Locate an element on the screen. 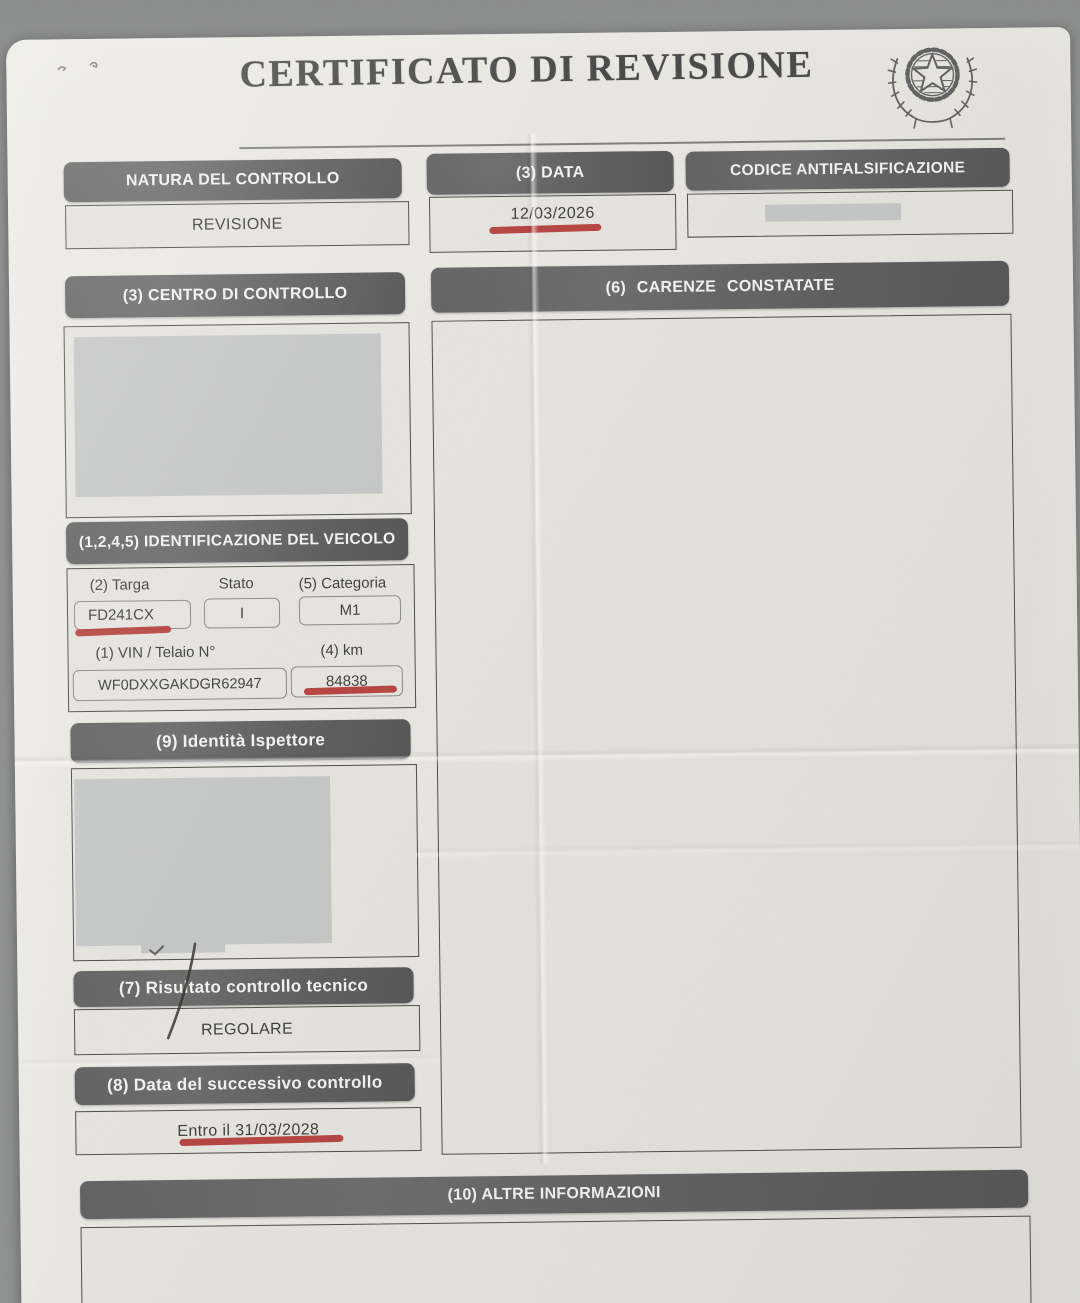 This screenshot has height=1303, width=1080. section-header-identificazione: (1,2,4,5) IDENTIFICAZIONE DEL VEICOLO is located at coordinates (237, 541).